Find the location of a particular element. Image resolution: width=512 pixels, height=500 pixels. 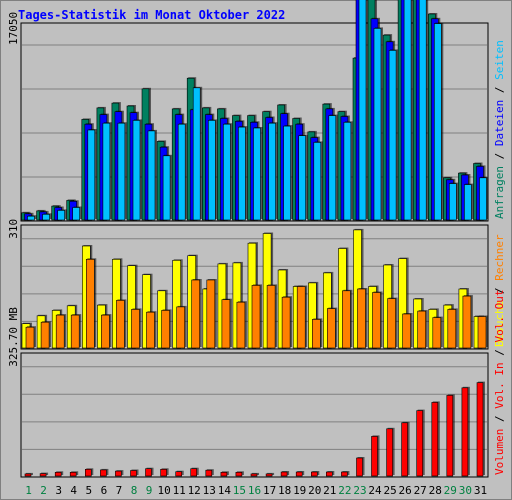

day-label-2: 2 is located at coordinates (43, 490).